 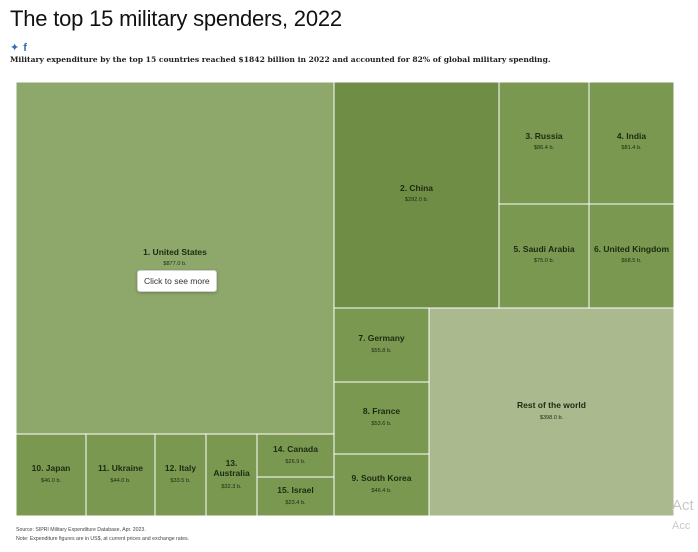 I want to click on tile-rect-ukraine, so click(x=120, y=475).